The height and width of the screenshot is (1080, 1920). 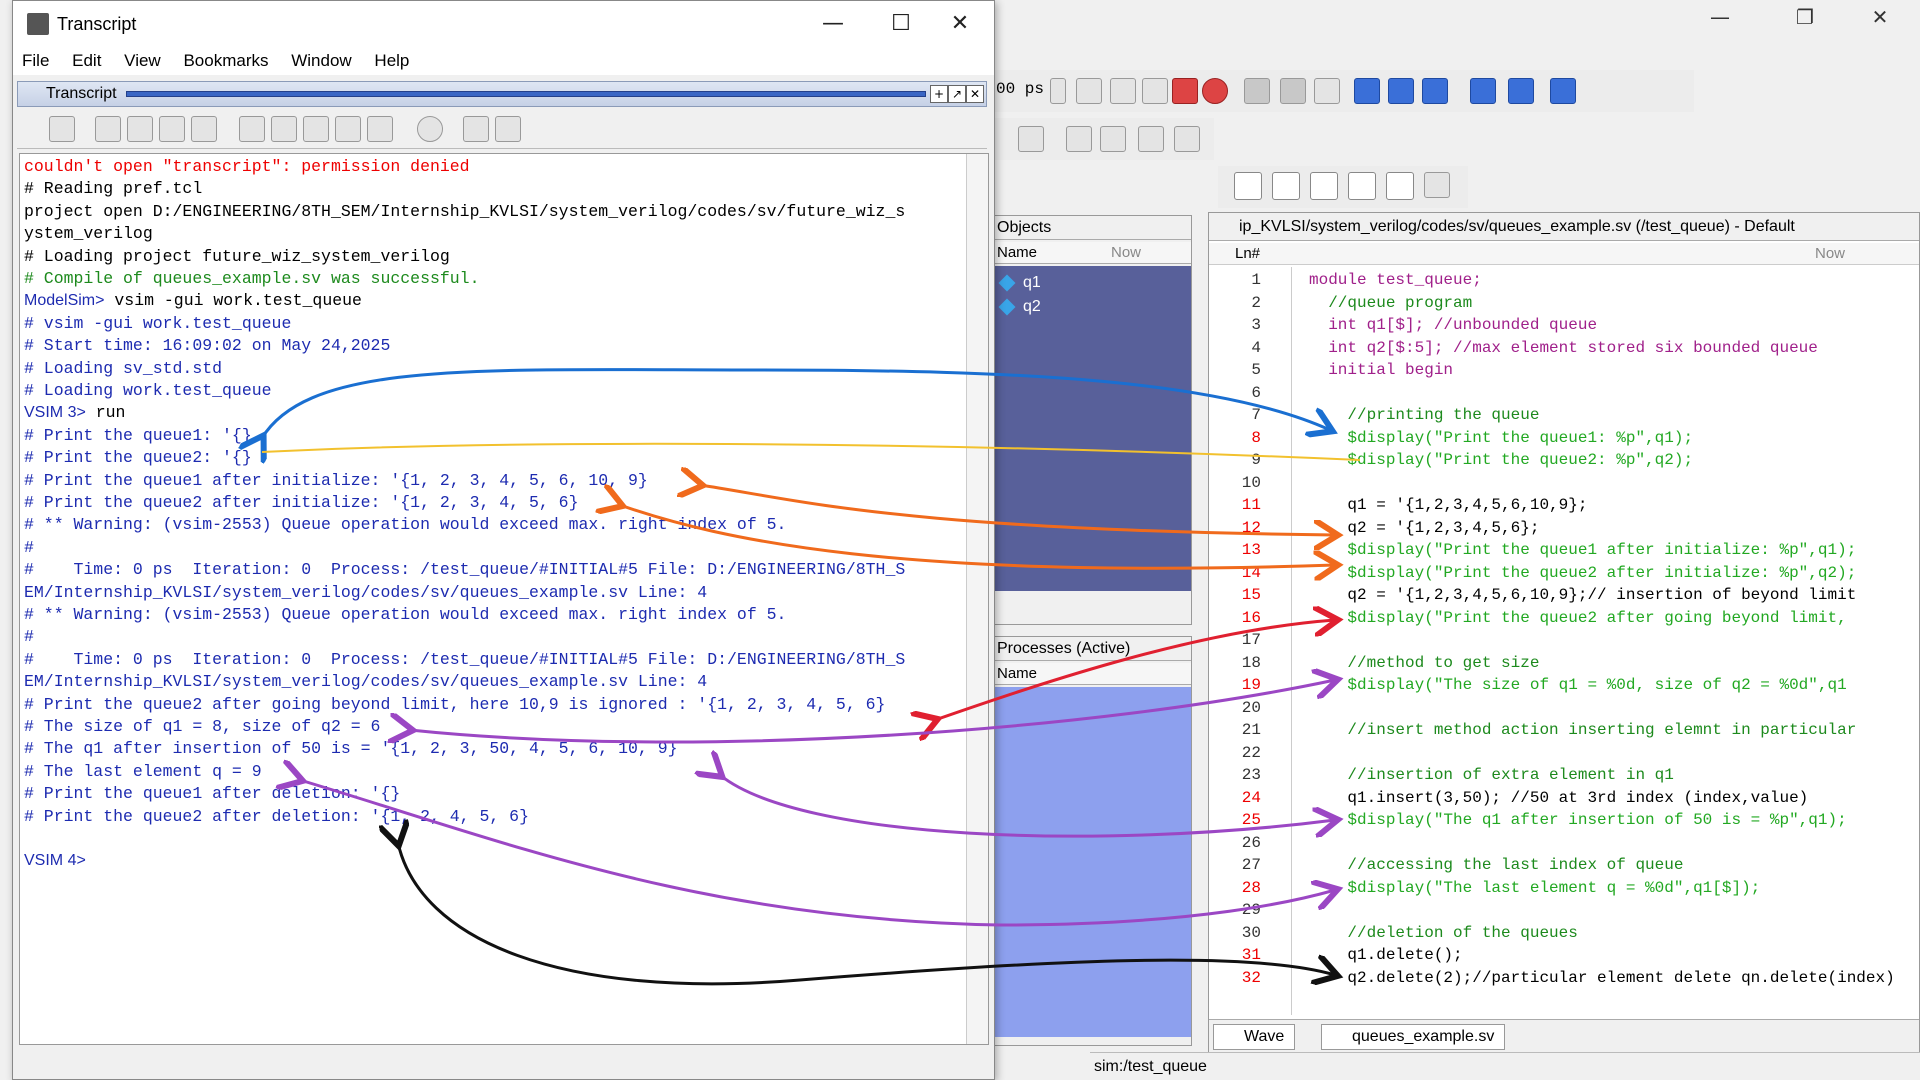 I want to click on step-into-icon, so click(x=1367, y=91).